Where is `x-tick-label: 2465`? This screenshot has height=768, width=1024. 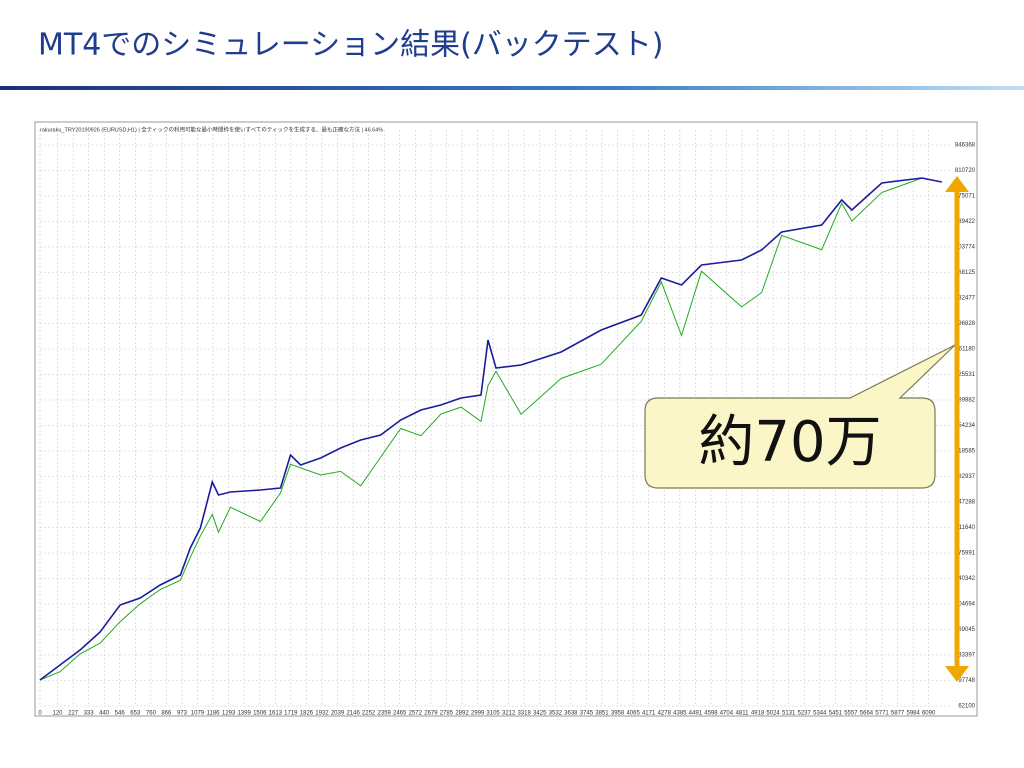 x-tick-label: 2465 is located at coordinates (400, 714).